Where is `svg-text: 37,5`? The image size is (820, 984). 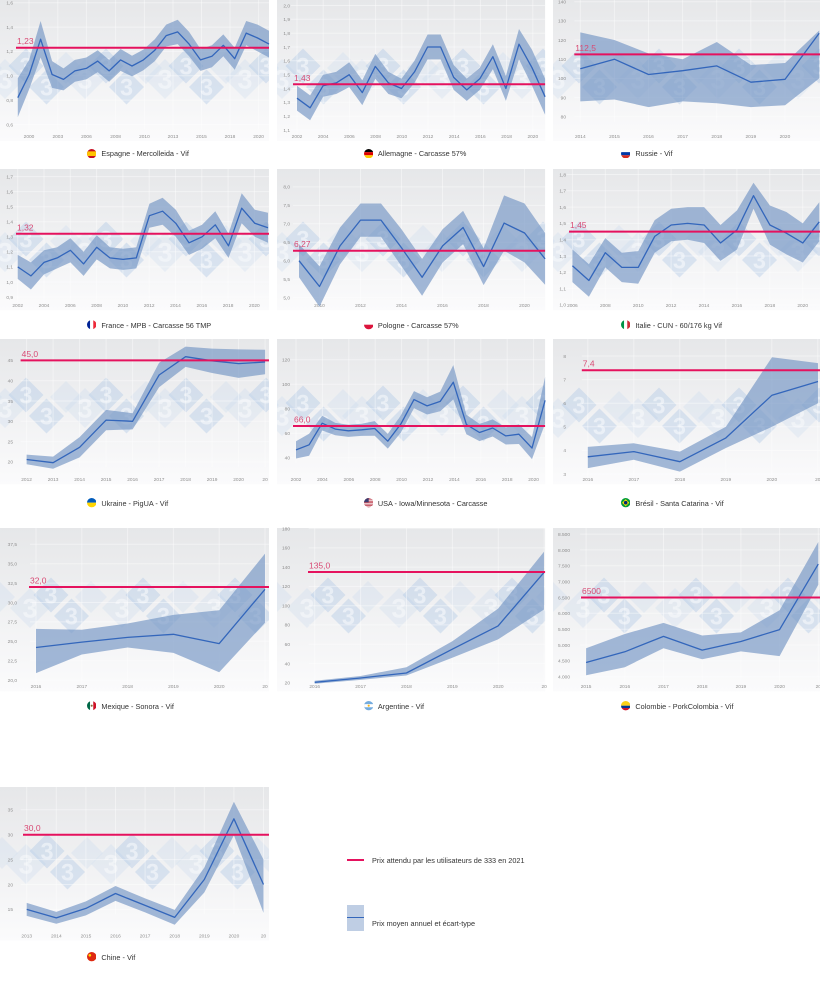 svg-text: 37,5 is located at coordinates (13, 545).